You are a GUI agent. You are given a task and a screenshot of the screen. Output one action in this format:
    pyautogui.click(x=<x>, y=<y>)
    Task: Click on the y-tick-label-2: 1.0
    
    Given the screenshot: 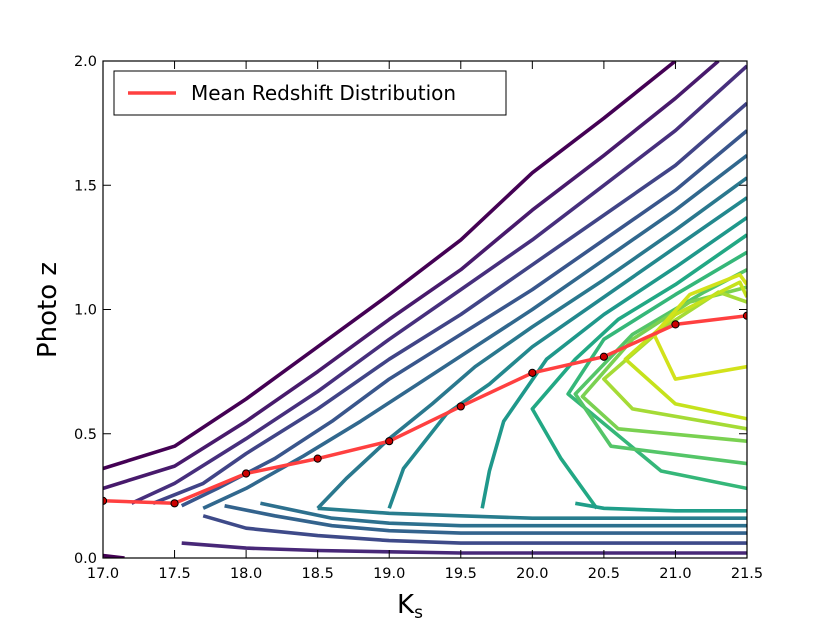 What is the action you would take?
    pyautogui.click(x=85, y=311)
    